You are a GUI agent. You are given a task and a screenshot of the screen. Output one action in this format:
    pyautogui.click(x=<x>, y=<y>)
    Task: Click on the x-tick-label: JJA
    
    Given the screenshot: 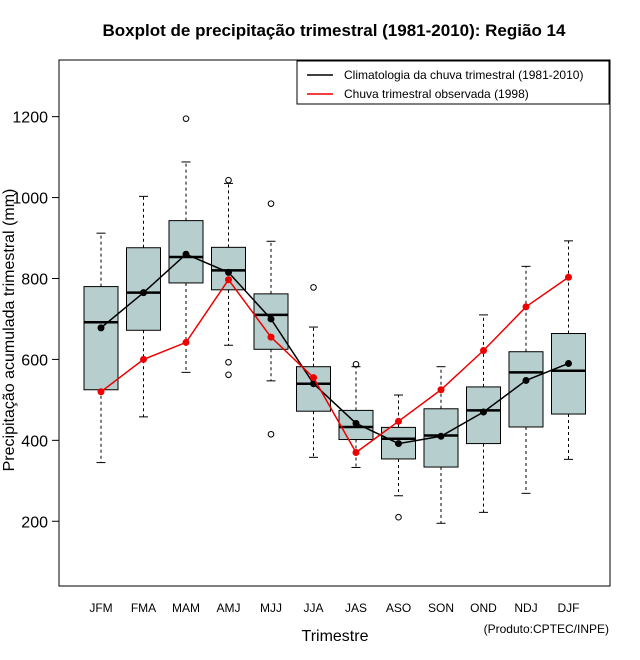 What is the action you would take?
    pyautogui.click(x=313, y=608)
    